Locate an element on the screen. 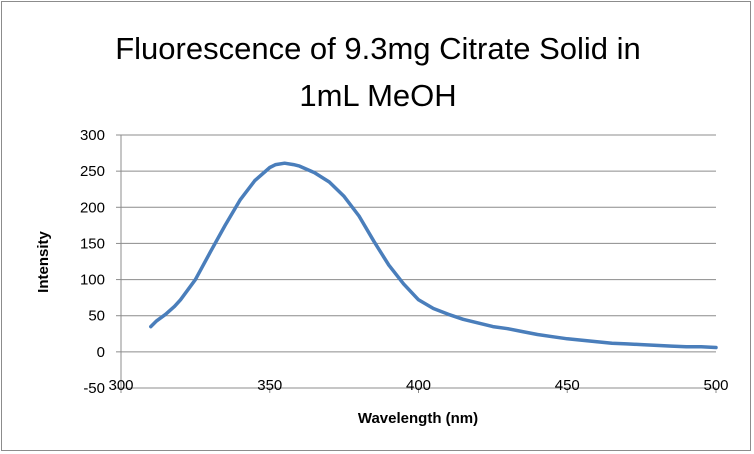 The height and width of the screenshot is (454, 754). x-axis-title: Wavelength (nm) is located at coordinates (418, 418).